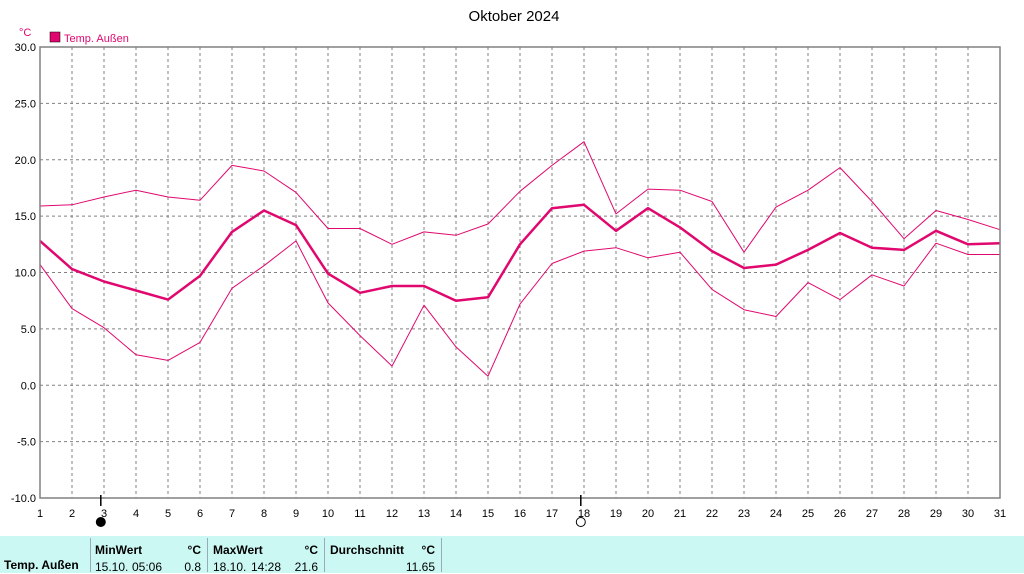 This screenshot has height=574, width=1024. What do you see at coordinates (136, 514) in the screenshot?
I see `x-tick-label: 4` at bounding box center [136, 514].